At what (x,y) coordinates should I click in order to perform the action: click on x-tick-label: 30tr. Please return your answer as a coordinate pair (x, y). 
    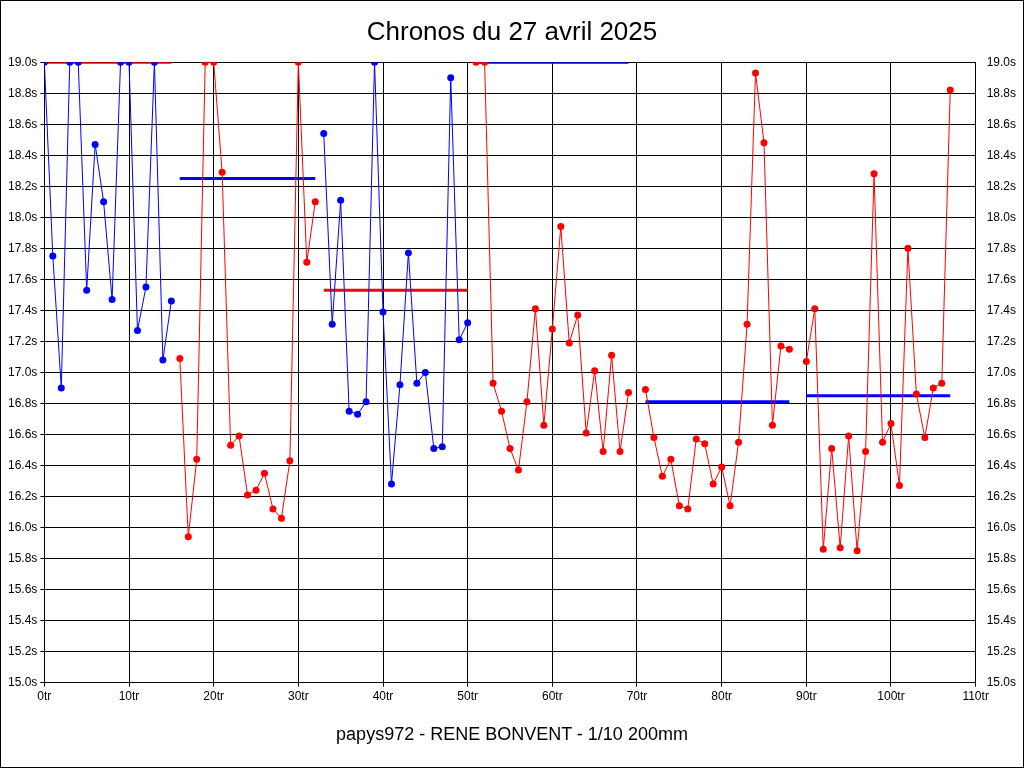
    Looking at the image, I should click on (298, 696).